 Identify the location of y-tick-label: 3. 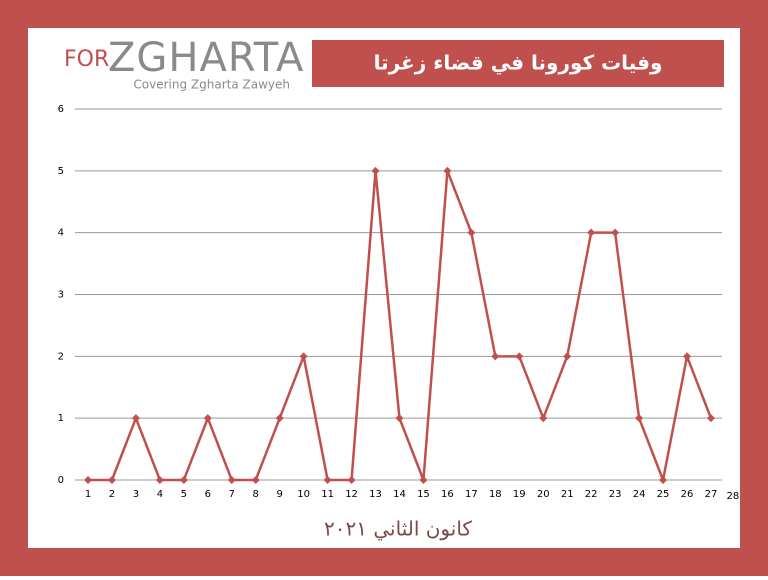
(61, 295).